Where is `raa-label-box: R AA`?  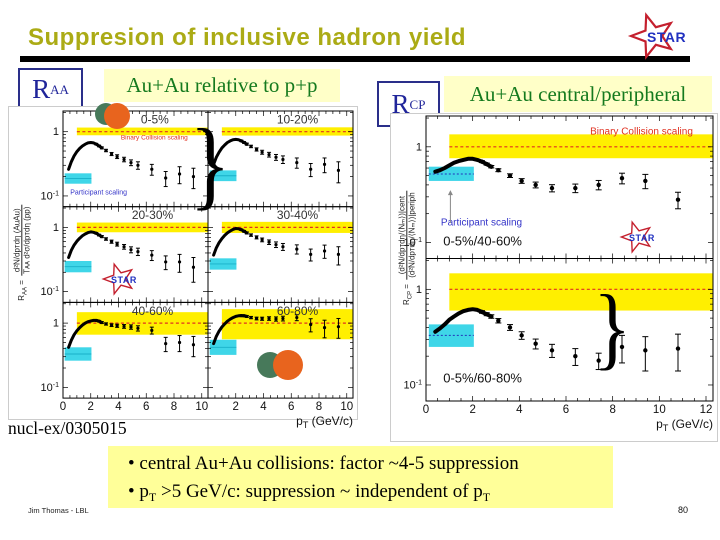
raa-label-box: R AA is located at coordinates (50, 89).